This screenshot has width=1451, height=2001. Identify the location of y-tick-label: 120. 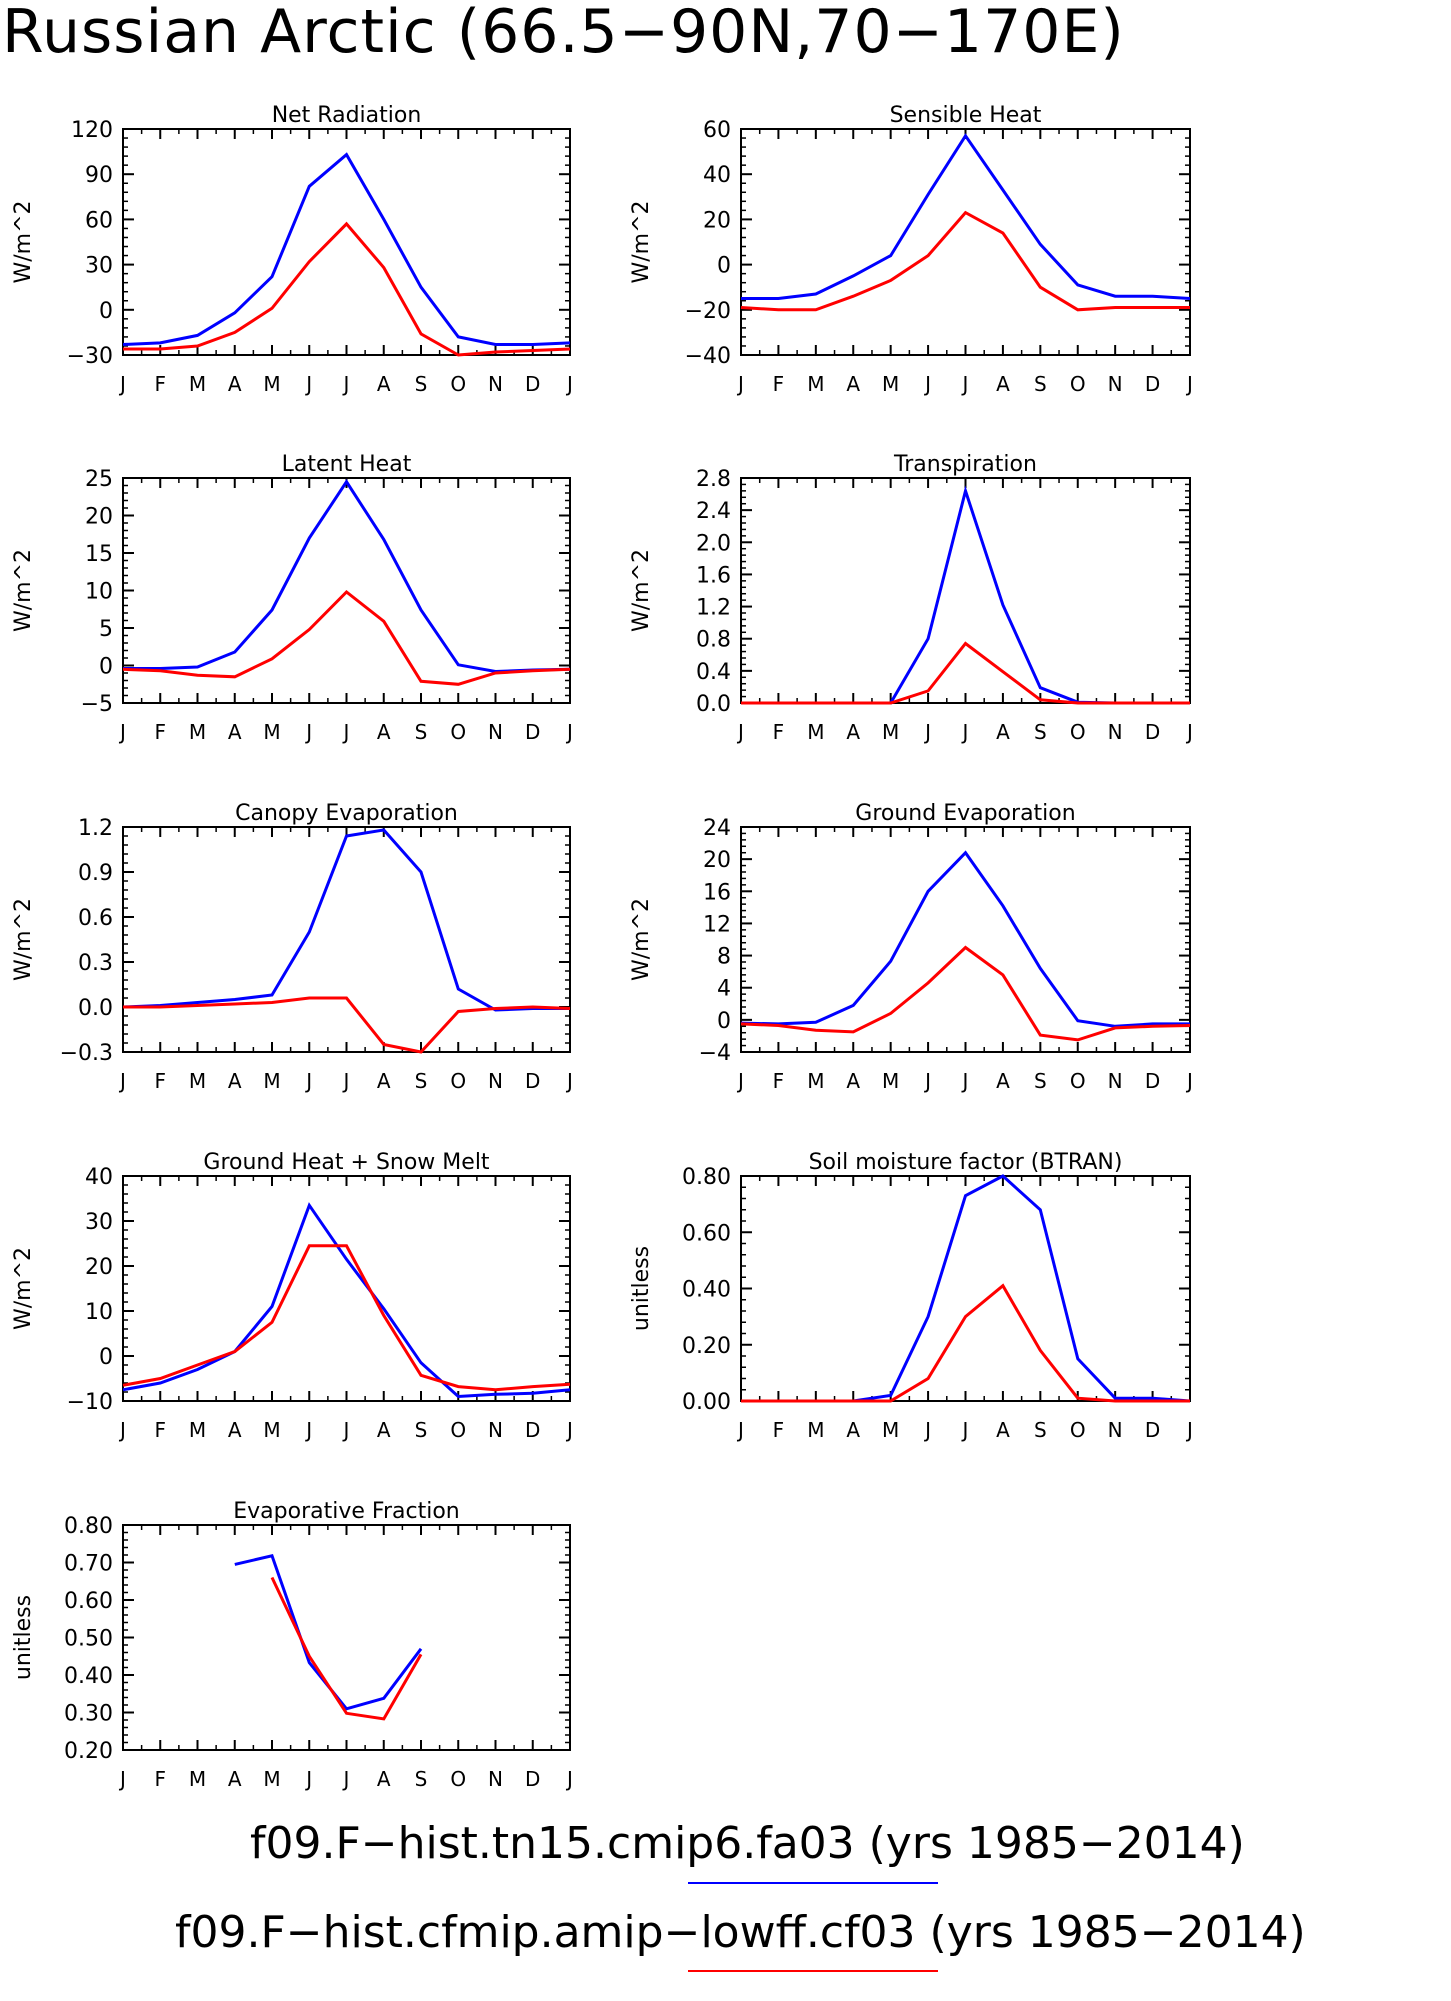
(92, 130).